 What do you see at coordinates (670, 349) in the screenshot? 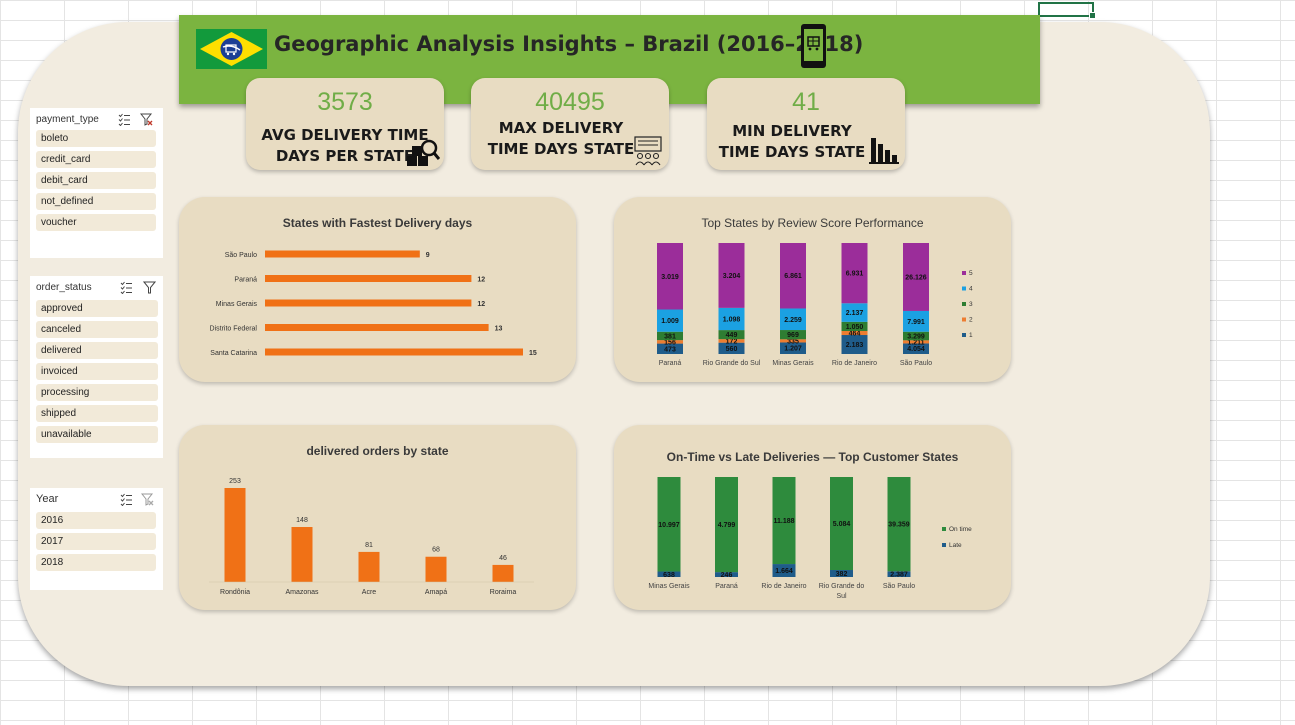
I see `data-label: 473` at bounding box center [670, 349].